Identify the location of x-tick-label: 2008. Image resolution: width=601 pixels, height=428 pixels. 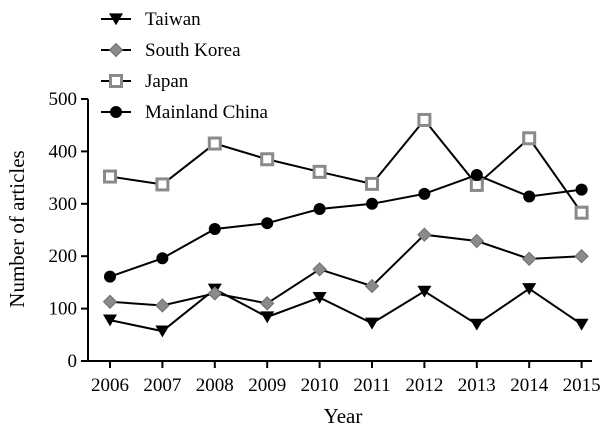
(215, 385).